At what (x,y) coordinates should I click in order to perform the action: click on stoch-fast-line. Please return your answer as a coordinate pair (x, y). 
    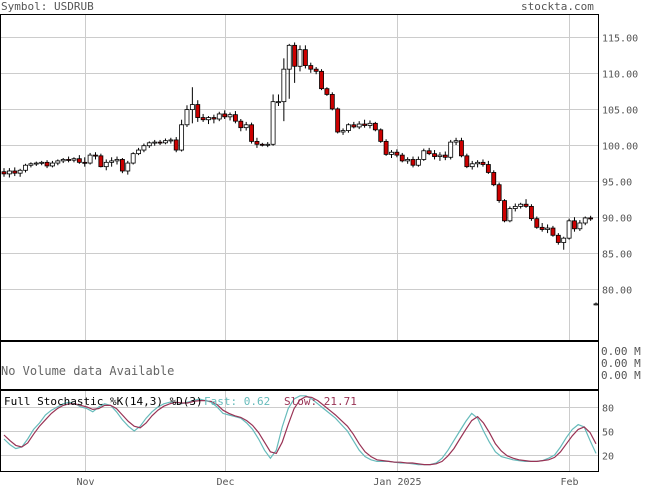
    Looking at the image, I should click on (300, 430).